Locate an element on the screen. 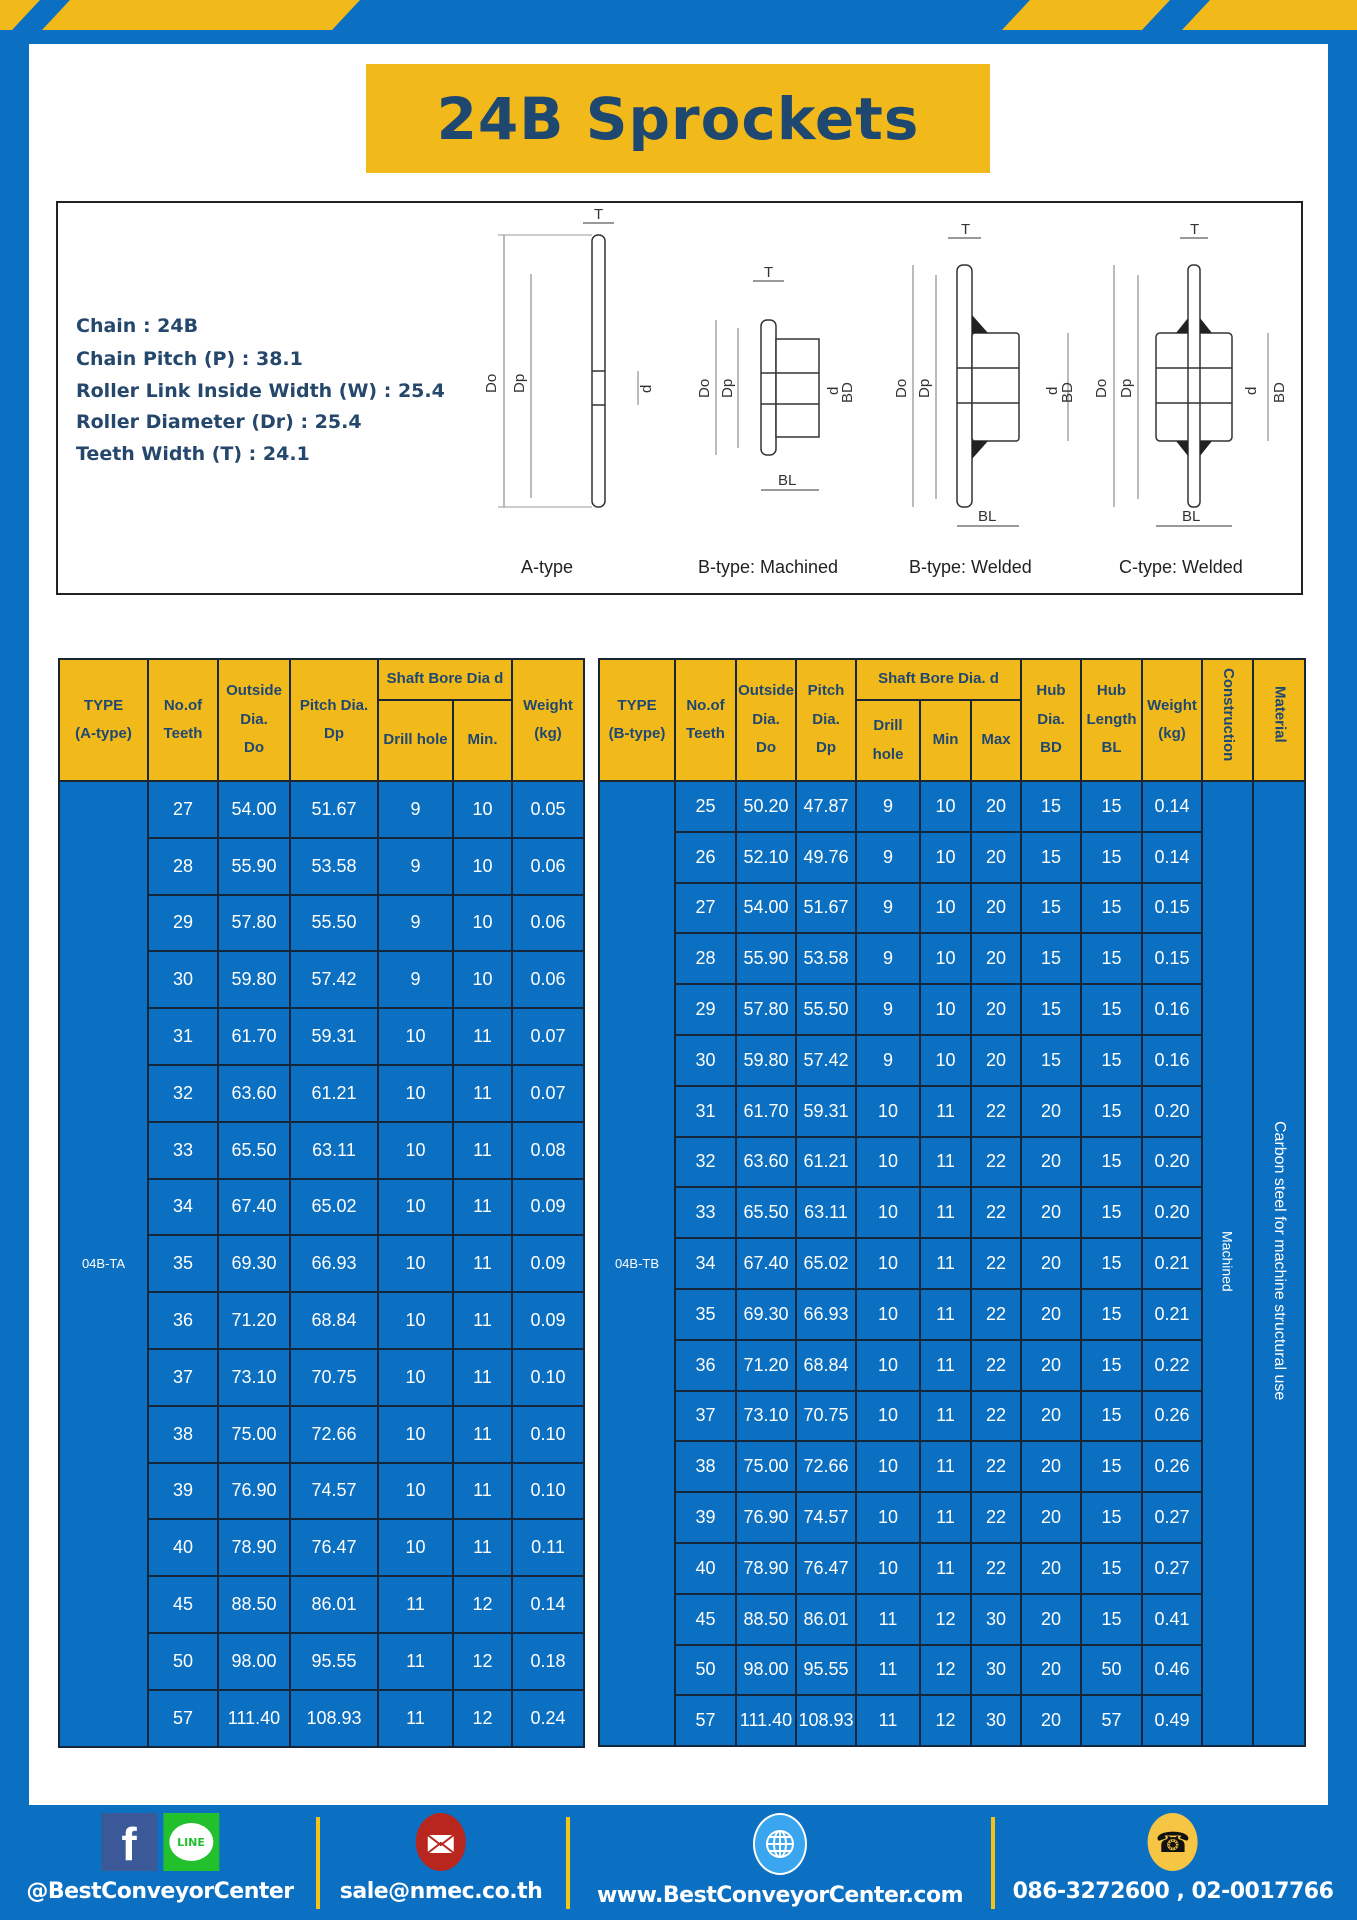  header-outside-dia: Outside Dia. Do is located at coordinates (766, 720).